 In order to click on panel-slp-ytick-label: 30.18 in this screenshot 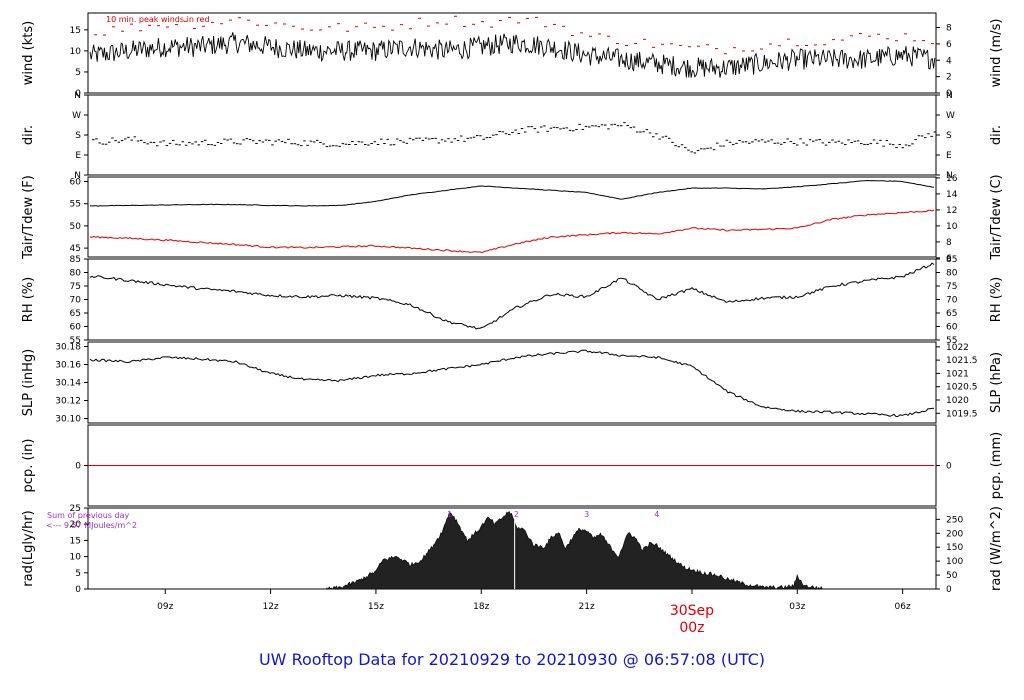, I will do `click(68, 348)`.